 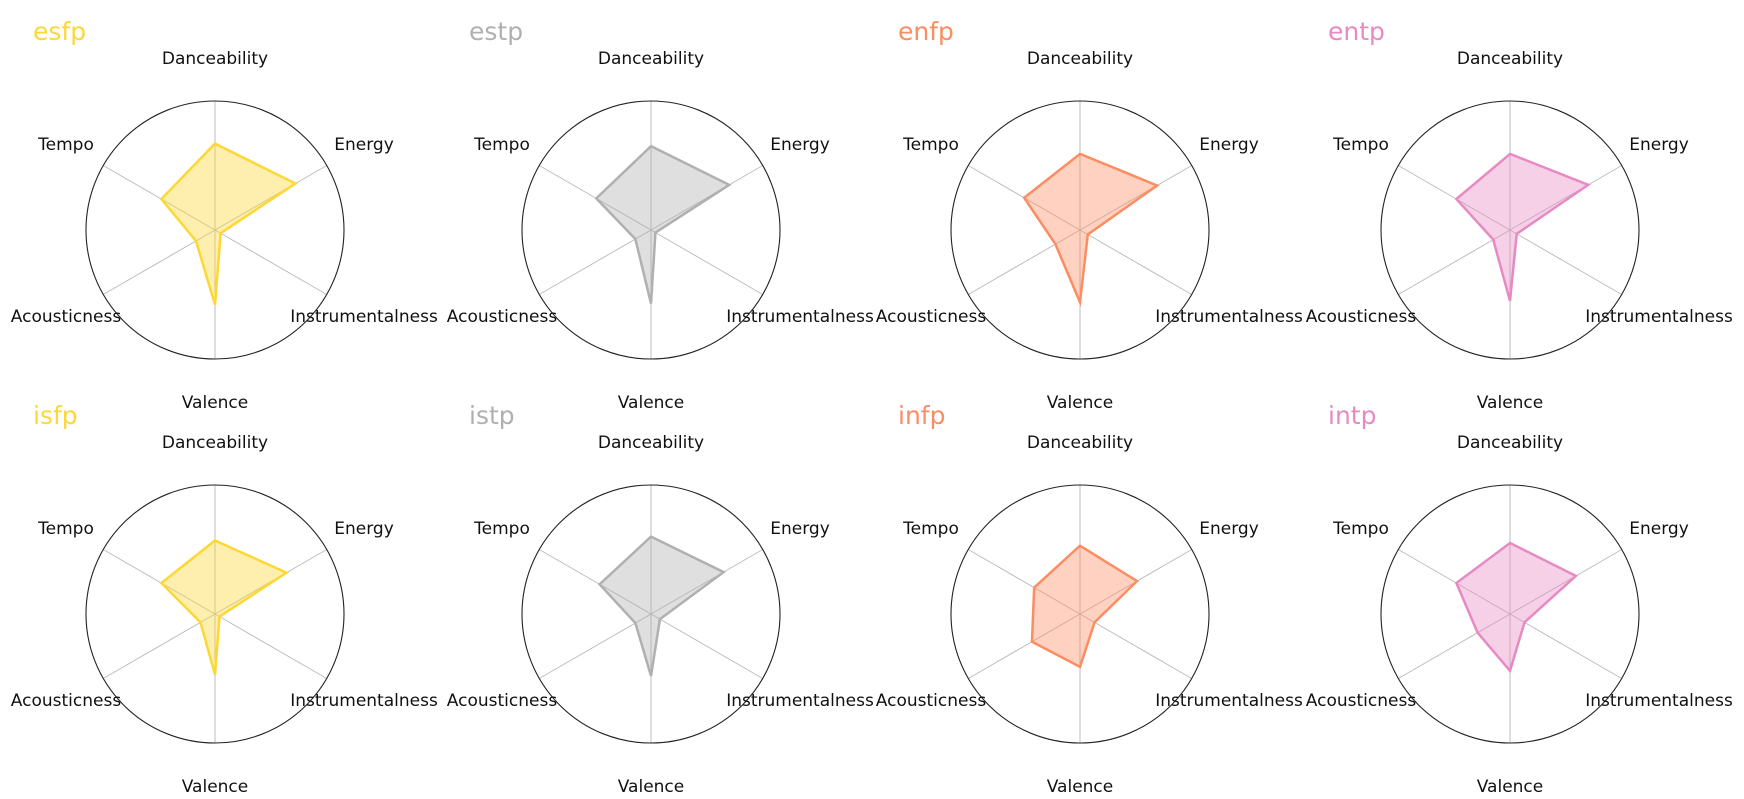 What do you see at coordinates (55, 415) in the screenshot?
I see `panel-title: isfp` at bounding box center [55, 415].